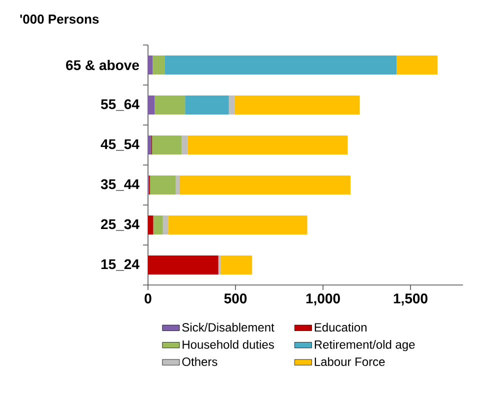 This screenshot has width=503, height=413. Describe the element at coordinates (364, 346) in the screenshot. I see `legend-label: Retirement/old age` at that location.